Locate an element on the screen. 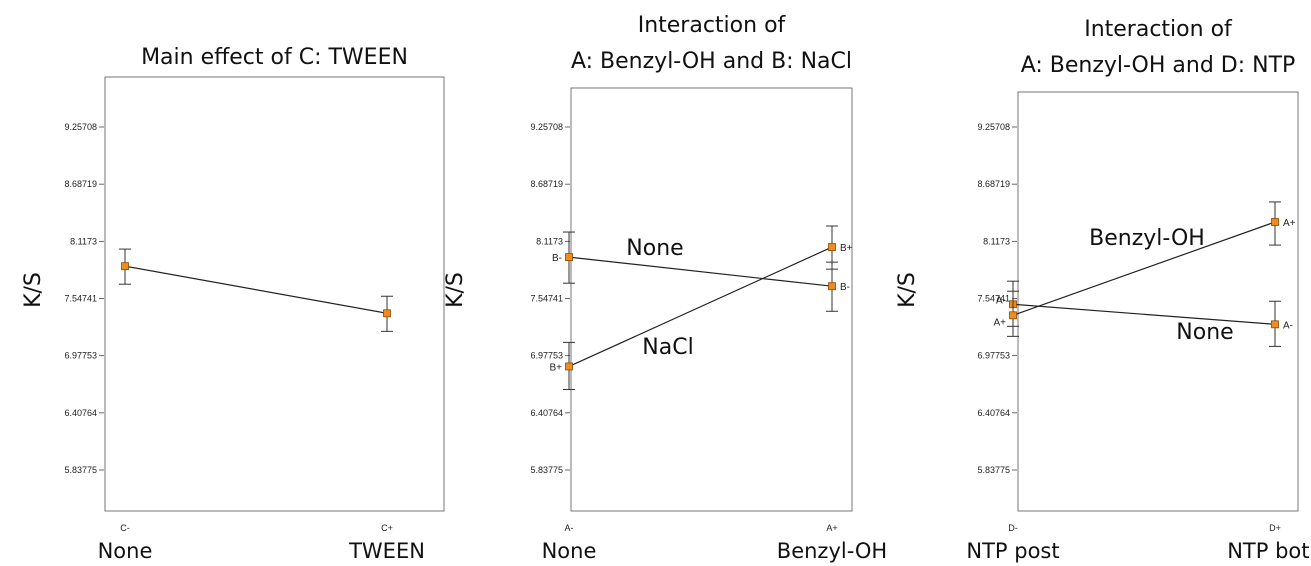  x-category-code: D- is located at coordinates (1013, 528).